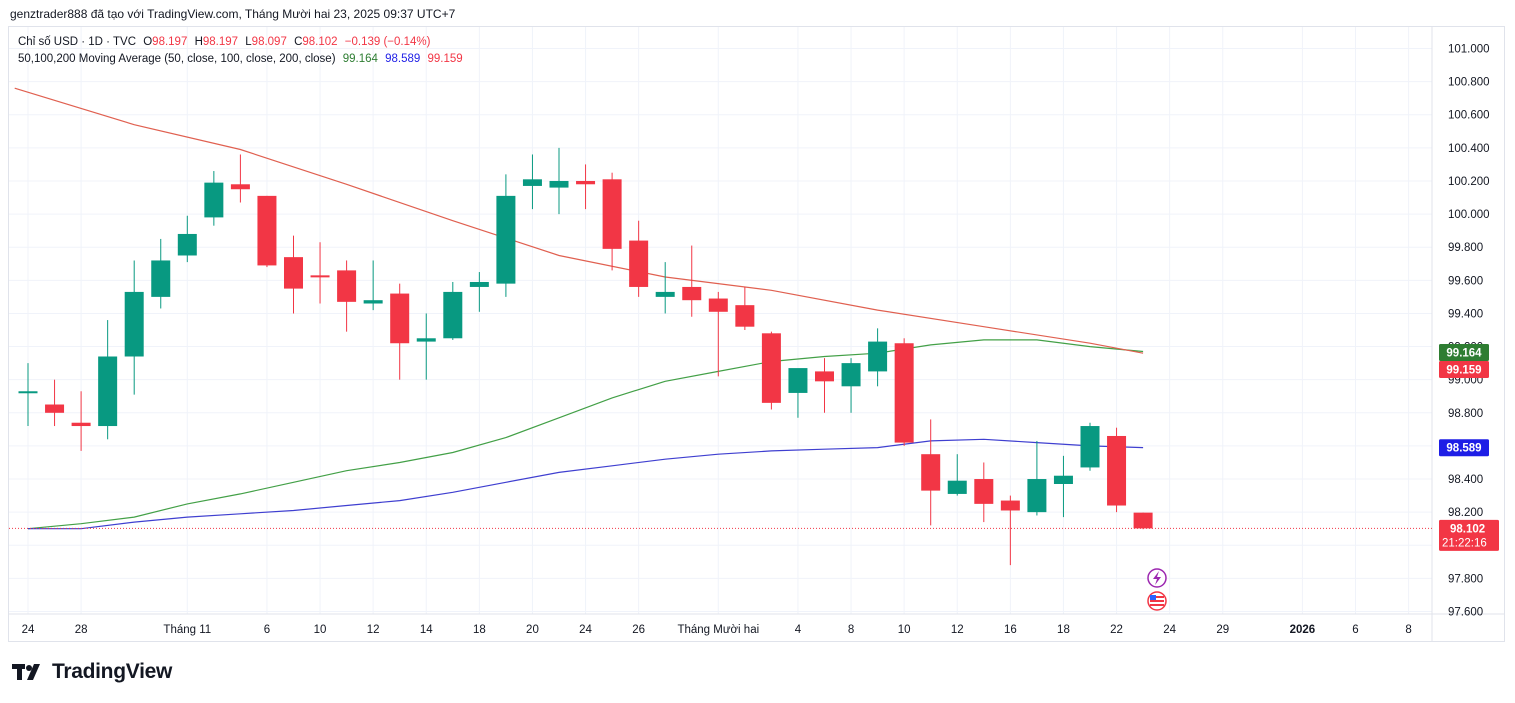 The image size is (1515, 703). What do you see at coordinates (532, 630) in the screenshot?
I see `time-tick-label: 20` at bounding box center [532, 630].